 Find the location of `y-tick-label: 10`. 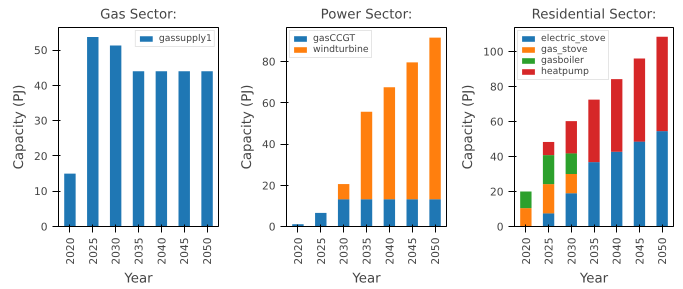

y-tick-label: 10 is located at coordinates (41, 191).